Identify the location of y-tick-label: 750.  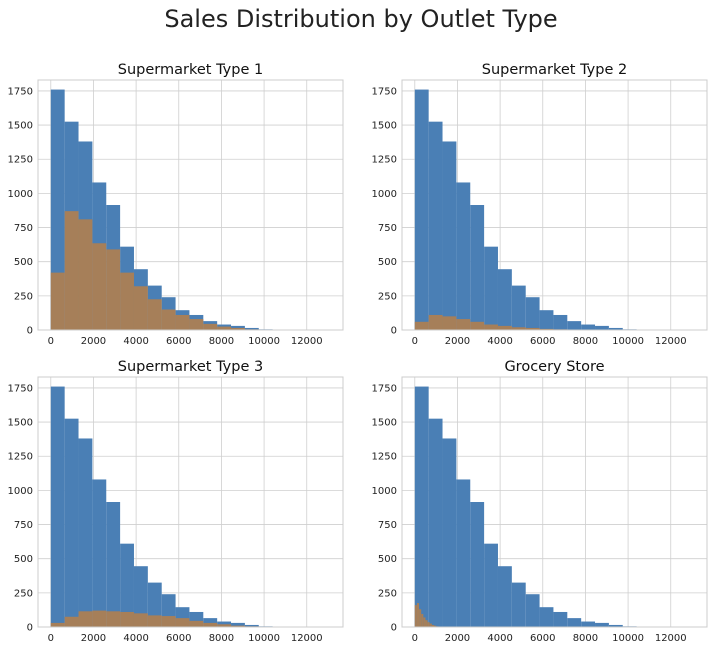
(23, 525).